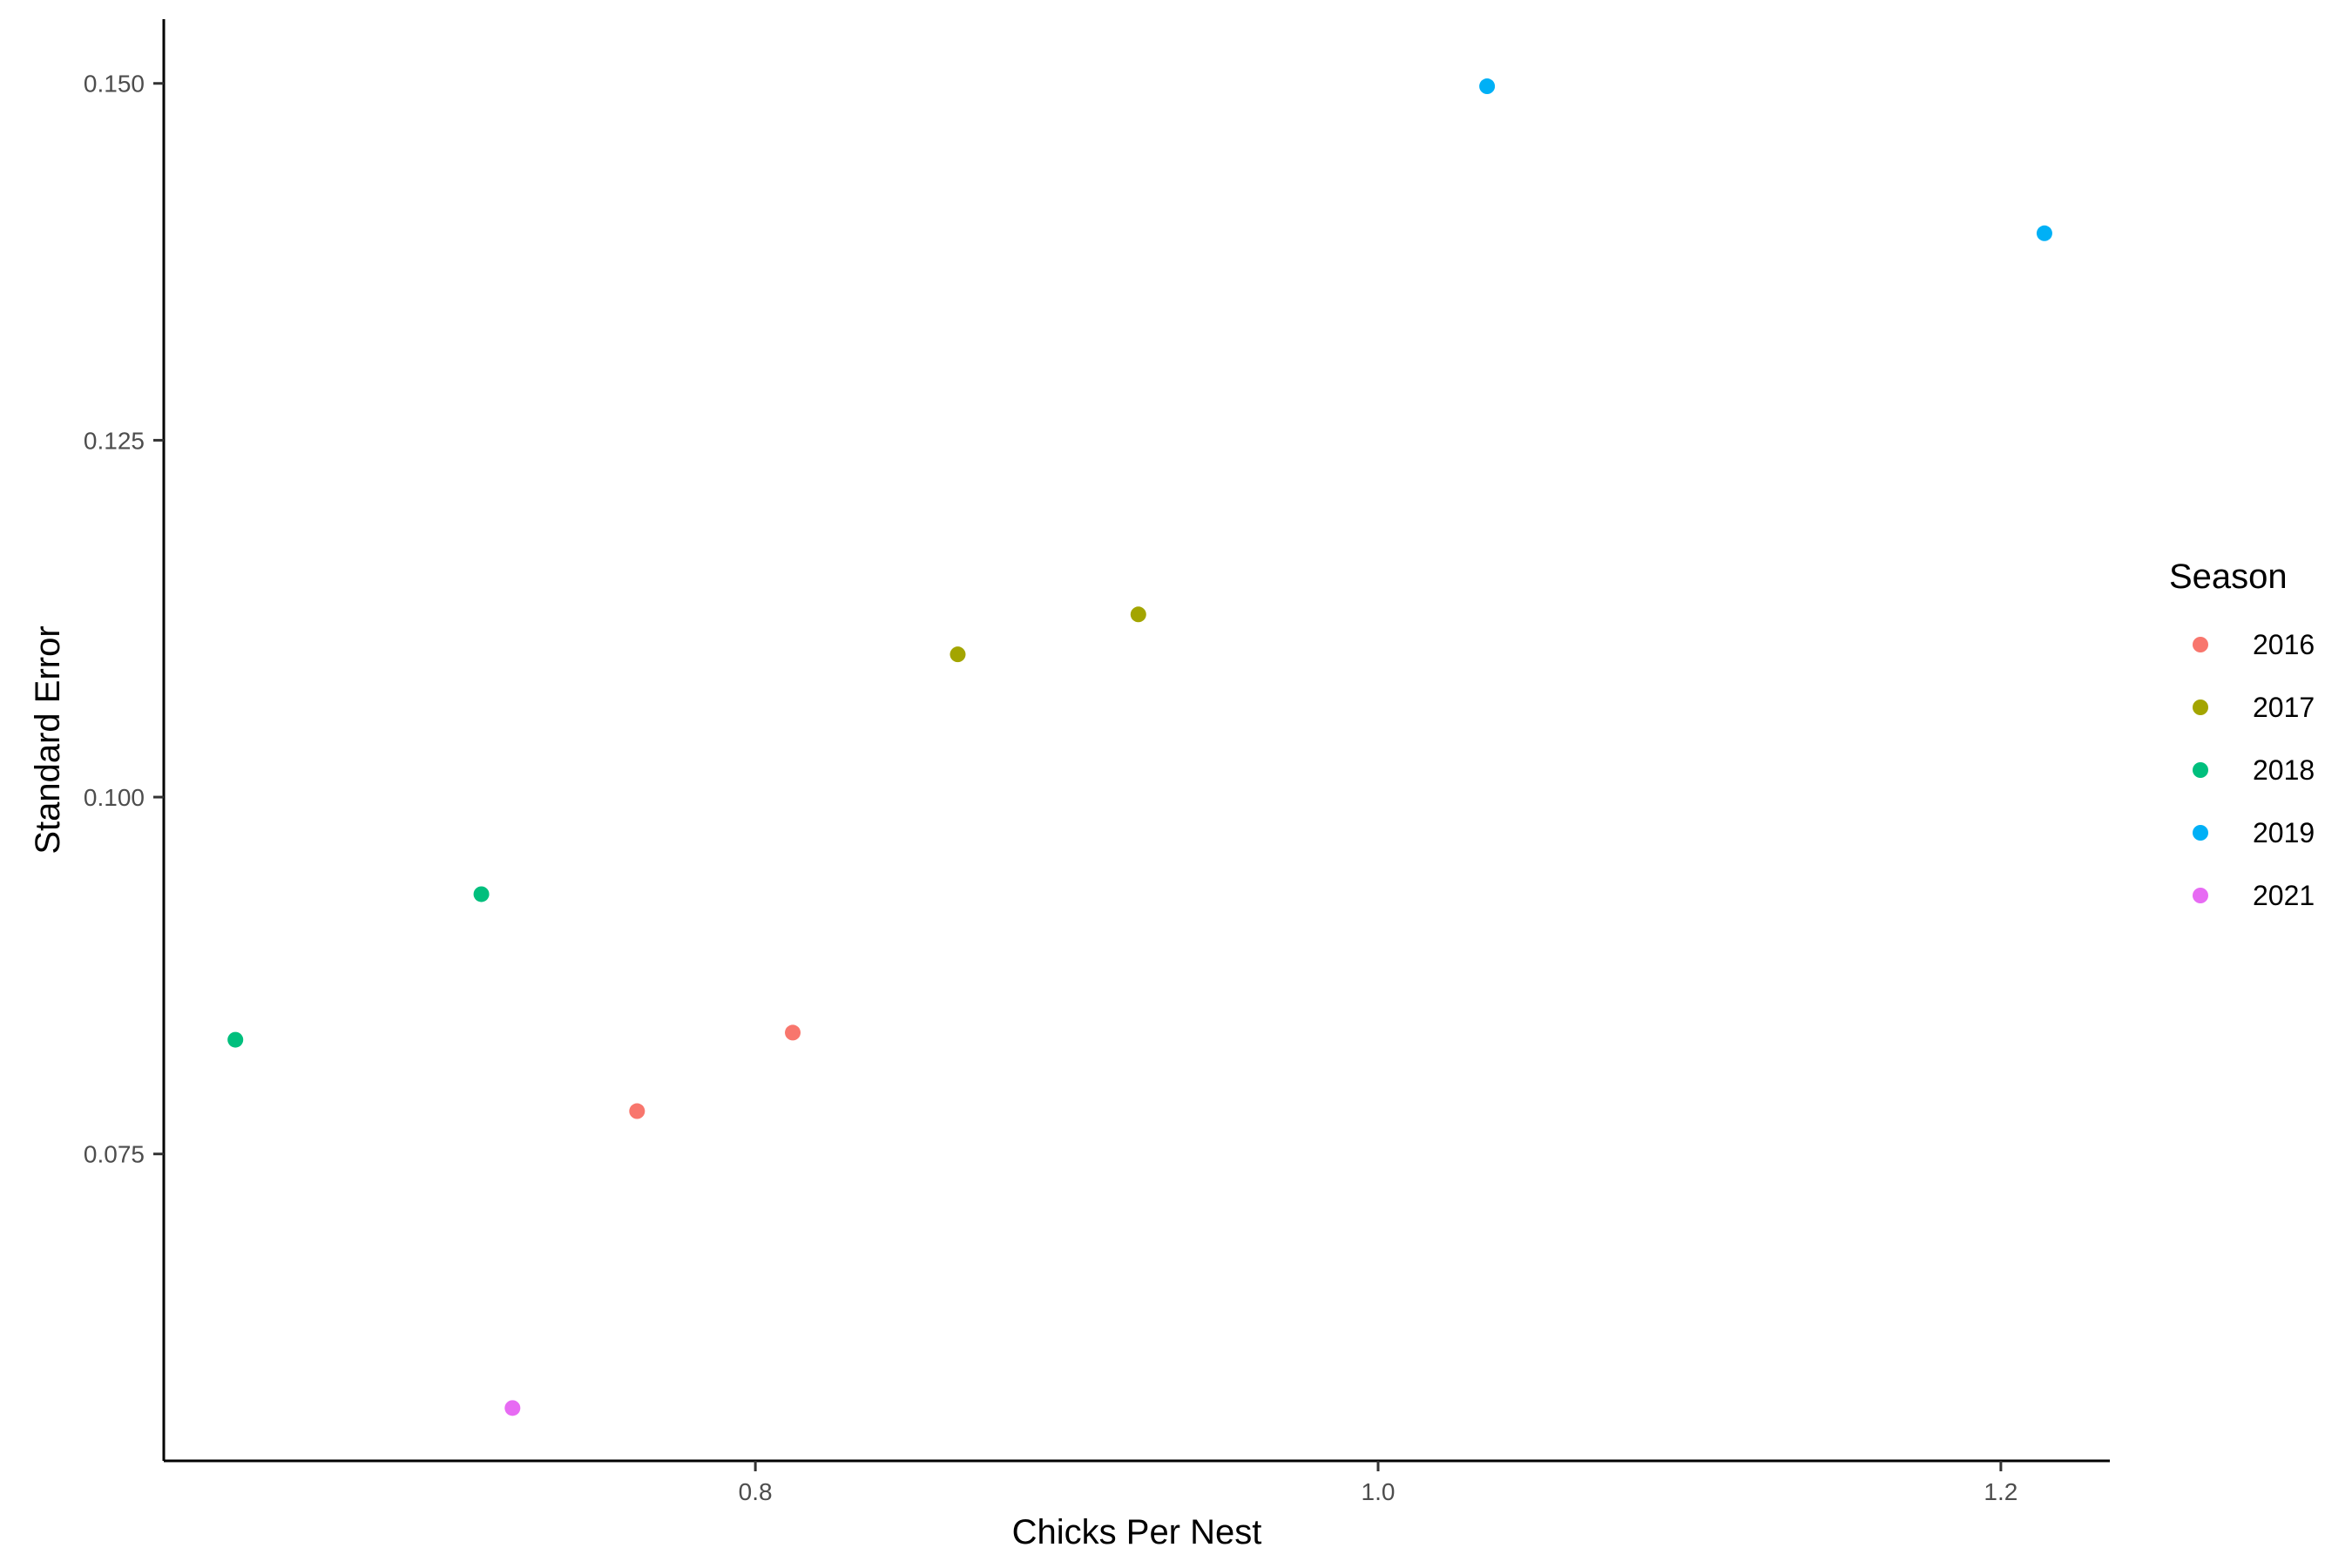  I want to click on y-tick-label: 0.125, so click(114, 440).